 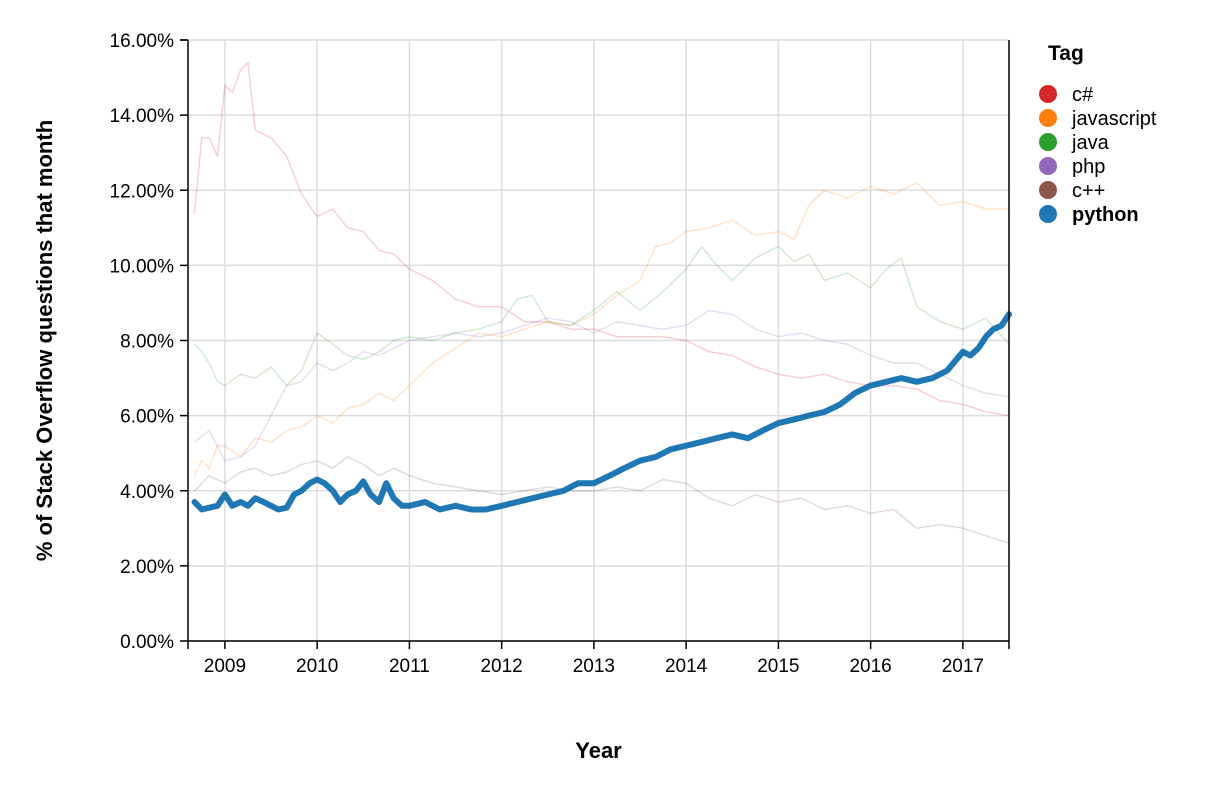 I want to click on y-tick-label: 16.00%, so click(x=142, y=41).